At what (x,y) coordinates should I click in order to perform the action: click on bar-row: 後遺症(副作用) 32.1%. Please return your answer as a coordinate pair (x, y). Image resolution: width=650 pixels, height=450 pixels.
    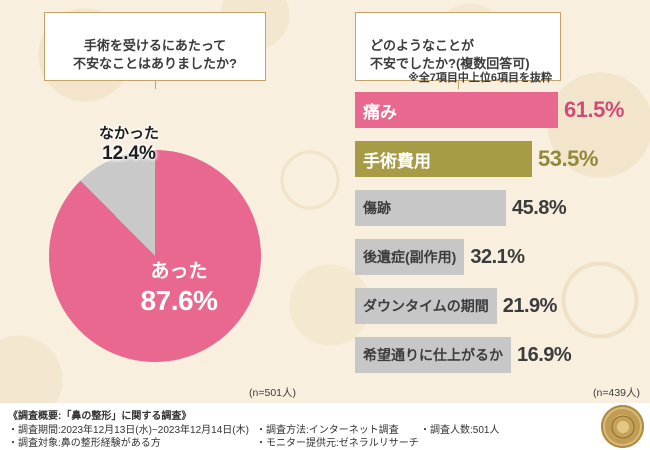
    Looking at the image, I should click on (500, 257).